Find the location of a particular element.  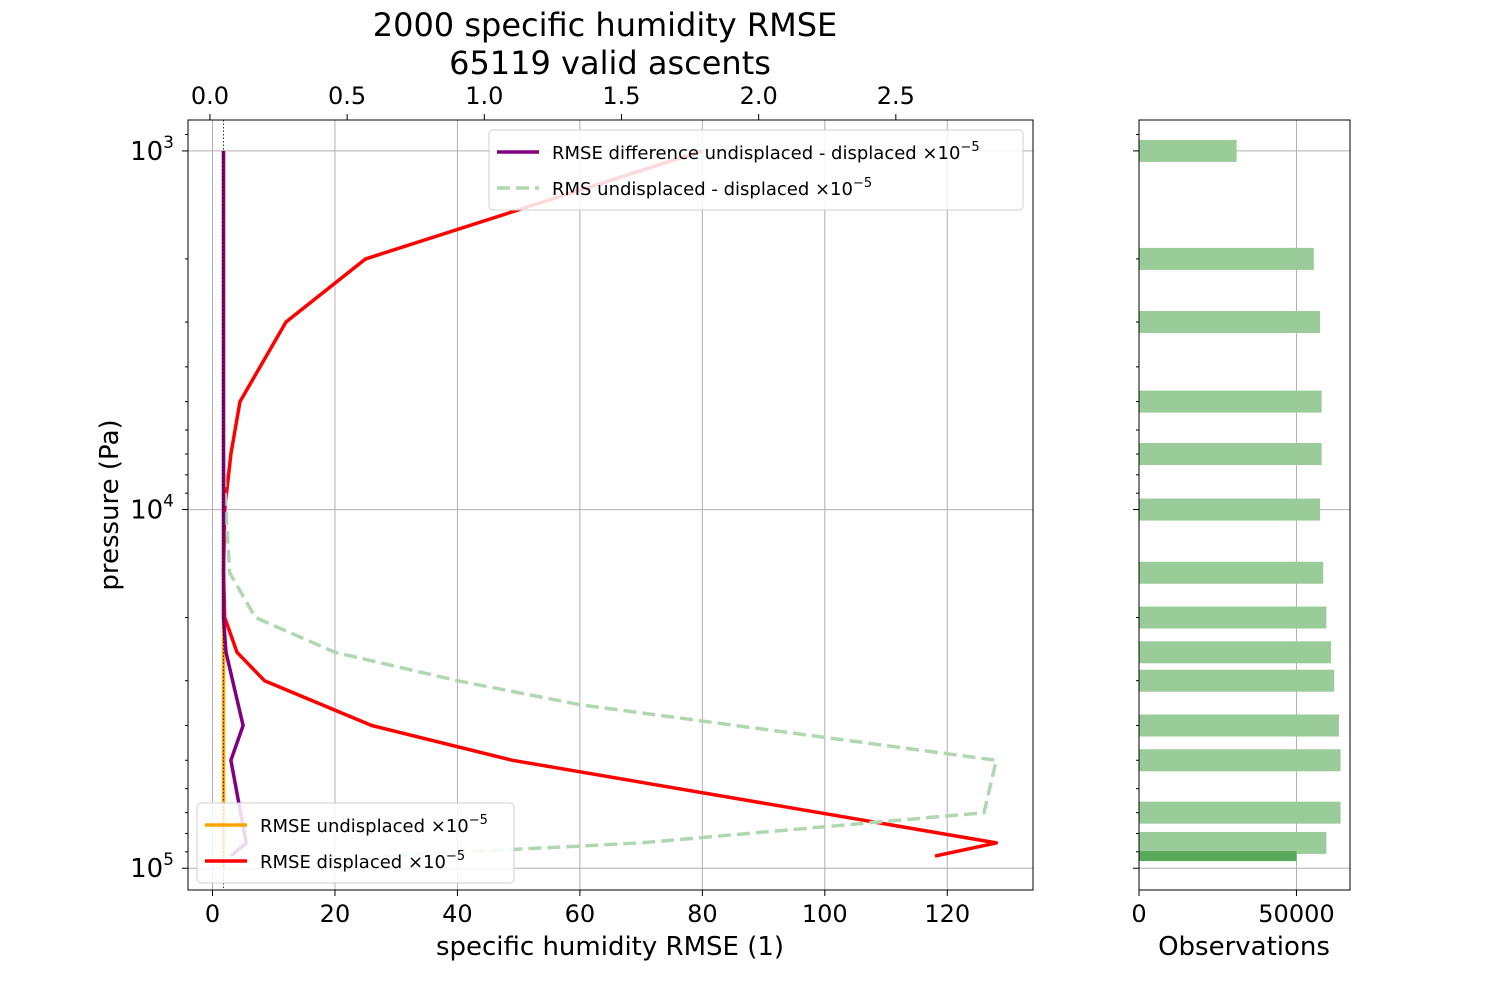

main-y-tick-label: 10⁴ is located at coordinates (152, 509).